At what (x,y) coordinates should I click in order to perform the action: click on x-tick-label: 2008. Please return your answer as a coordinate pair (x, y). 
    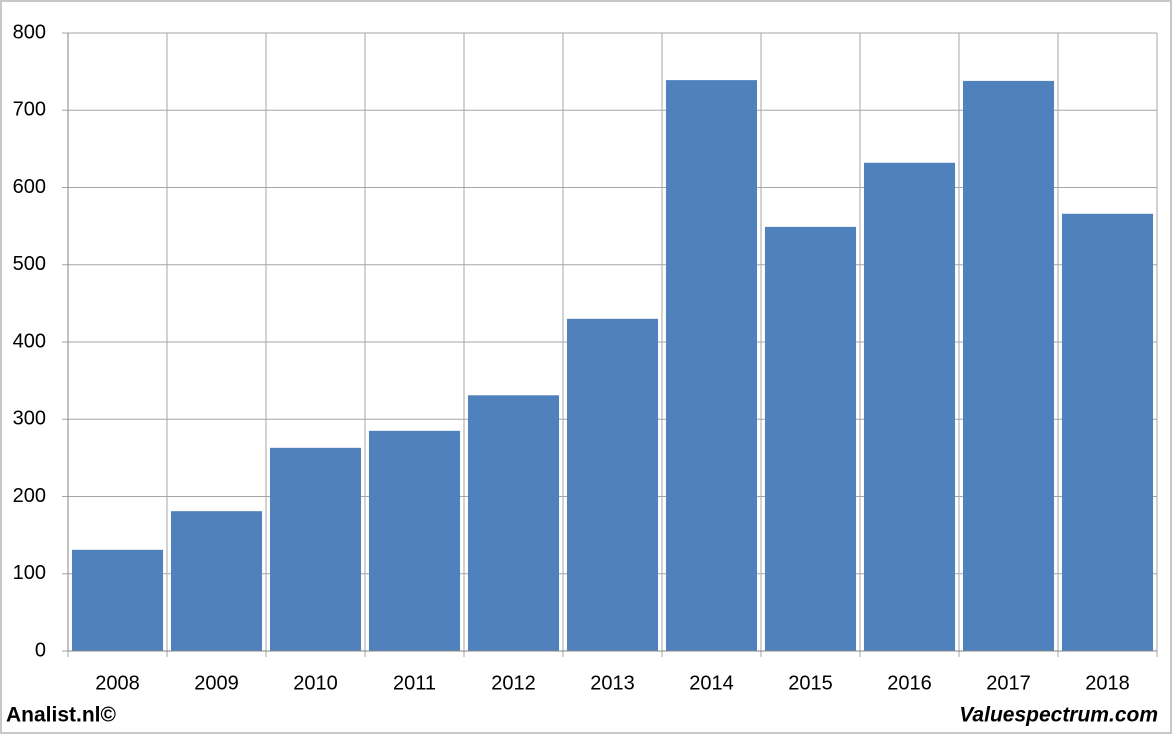
    Looking at the image, I should click on (117, 683).